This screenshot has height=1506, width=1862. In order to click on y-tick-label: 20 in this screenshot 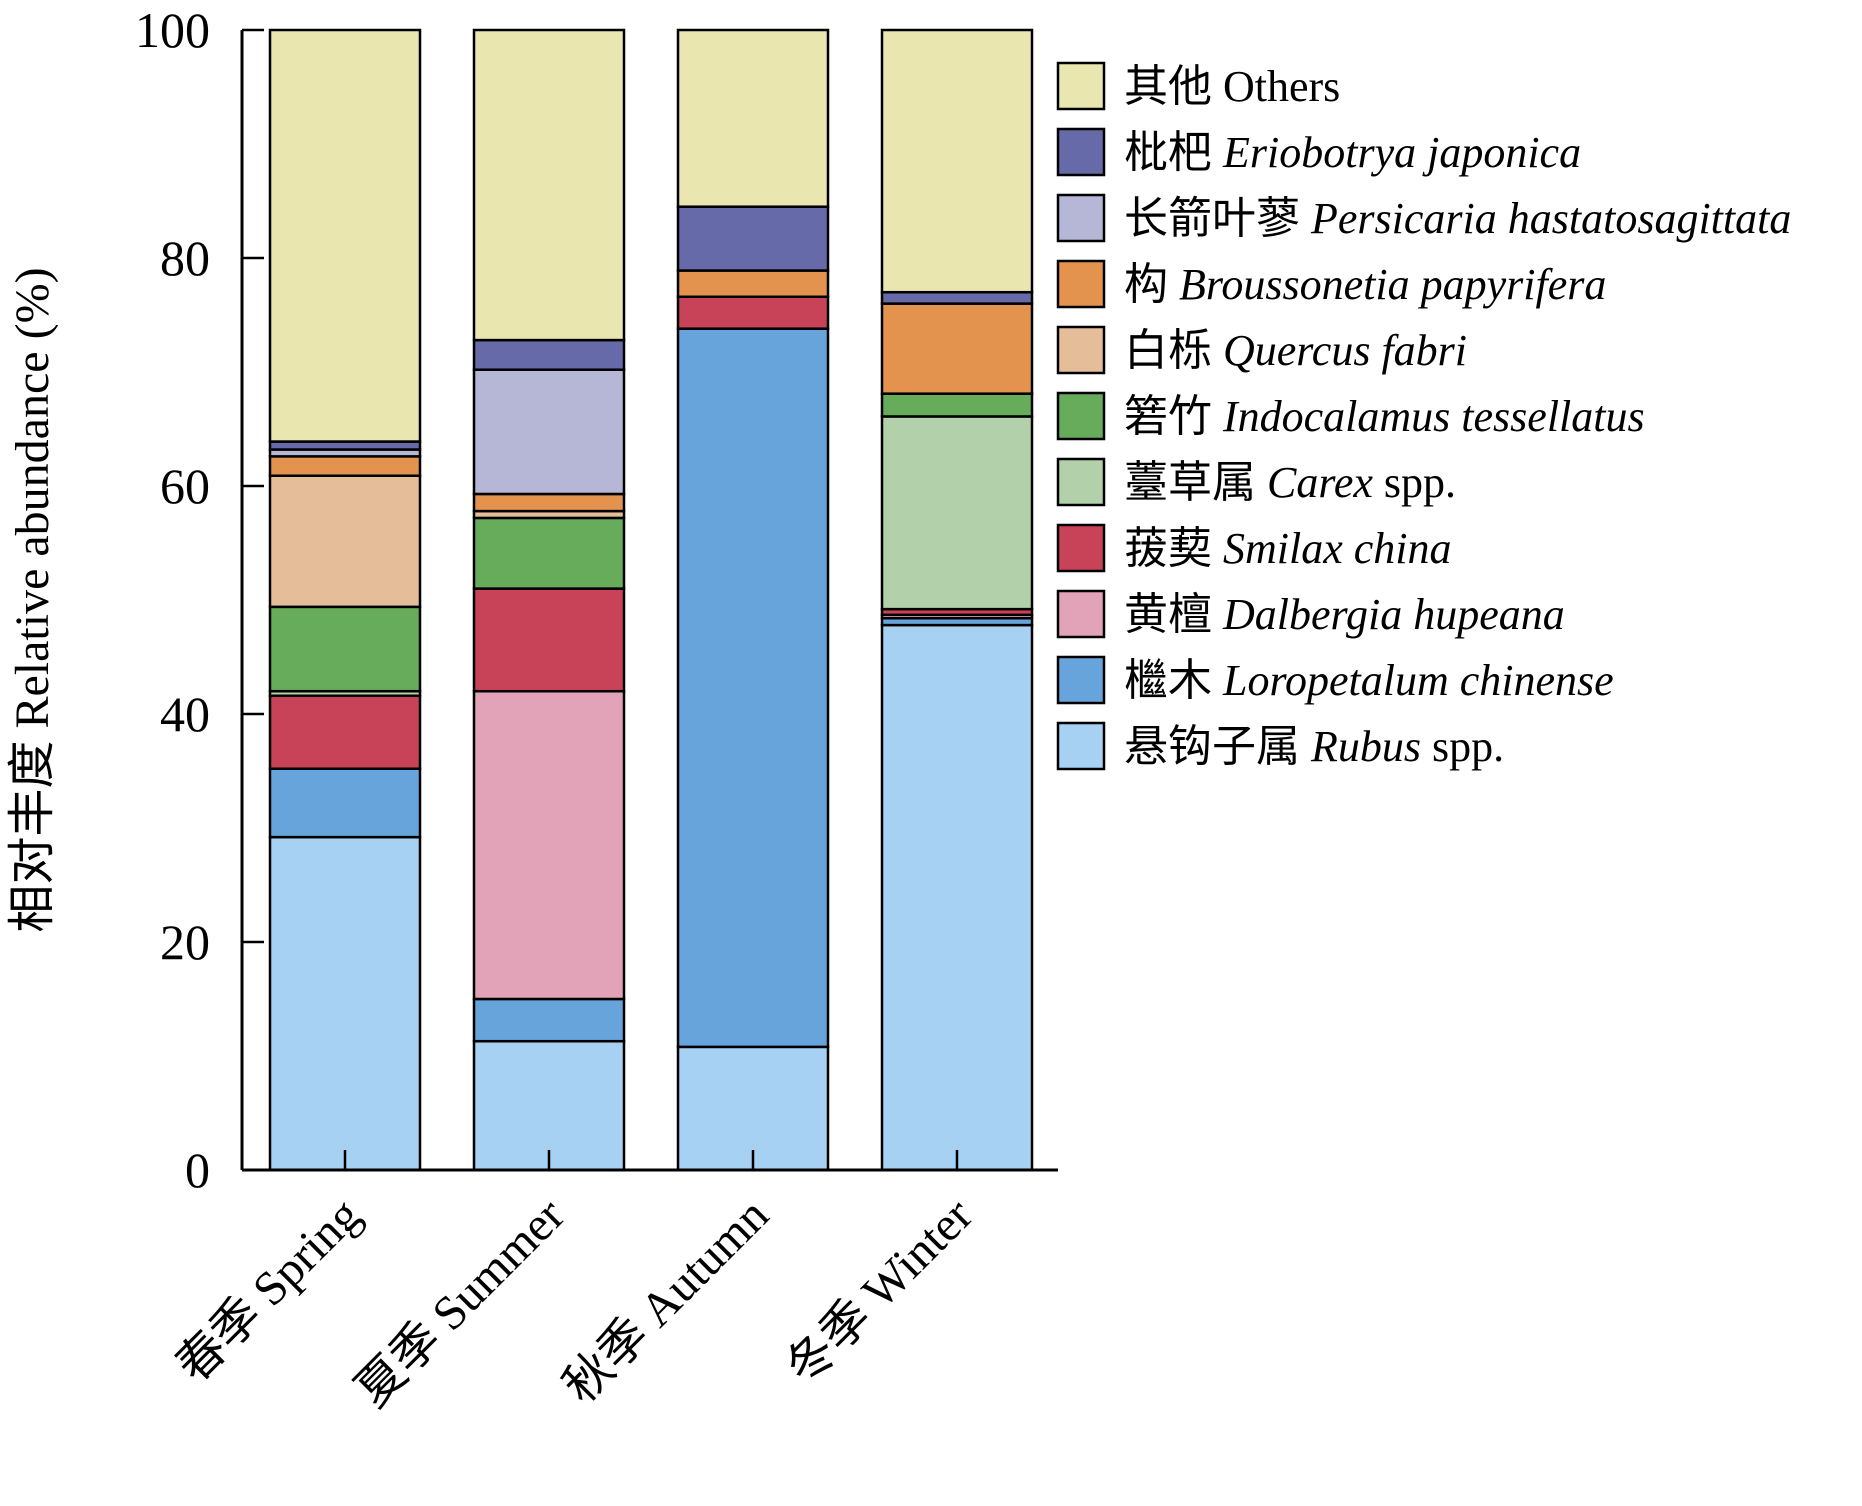, I will do `click(185, 942)`.